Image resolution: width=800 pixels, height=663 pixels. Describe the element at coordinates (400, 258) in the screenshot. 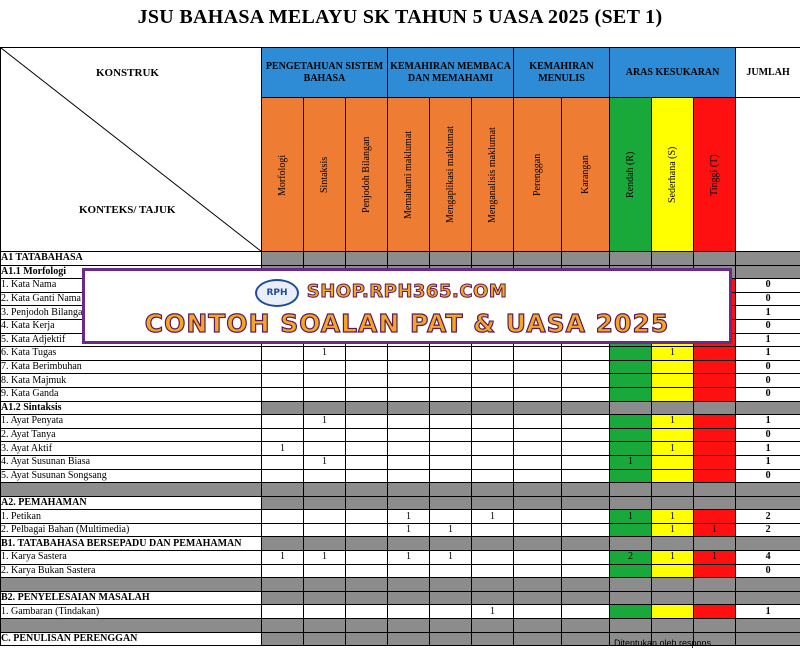

I see `table-row: A1 TATABAHASA` at that location.